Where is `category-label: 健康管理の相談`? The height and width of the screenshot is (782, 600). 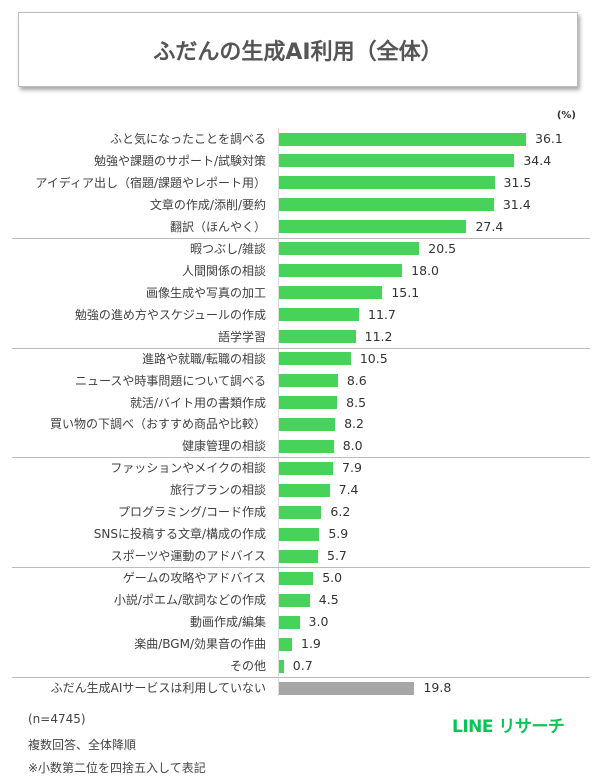
category-label: 健康管理の相談 is located at coordinates (223, 446).